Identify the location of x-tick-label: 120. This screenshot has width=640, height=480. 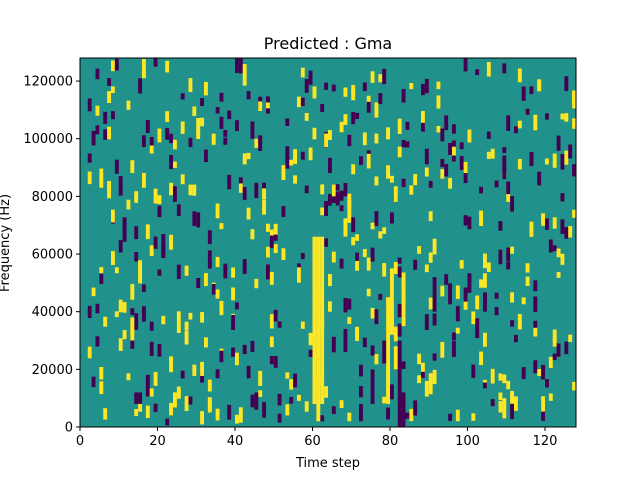
(545, 441).